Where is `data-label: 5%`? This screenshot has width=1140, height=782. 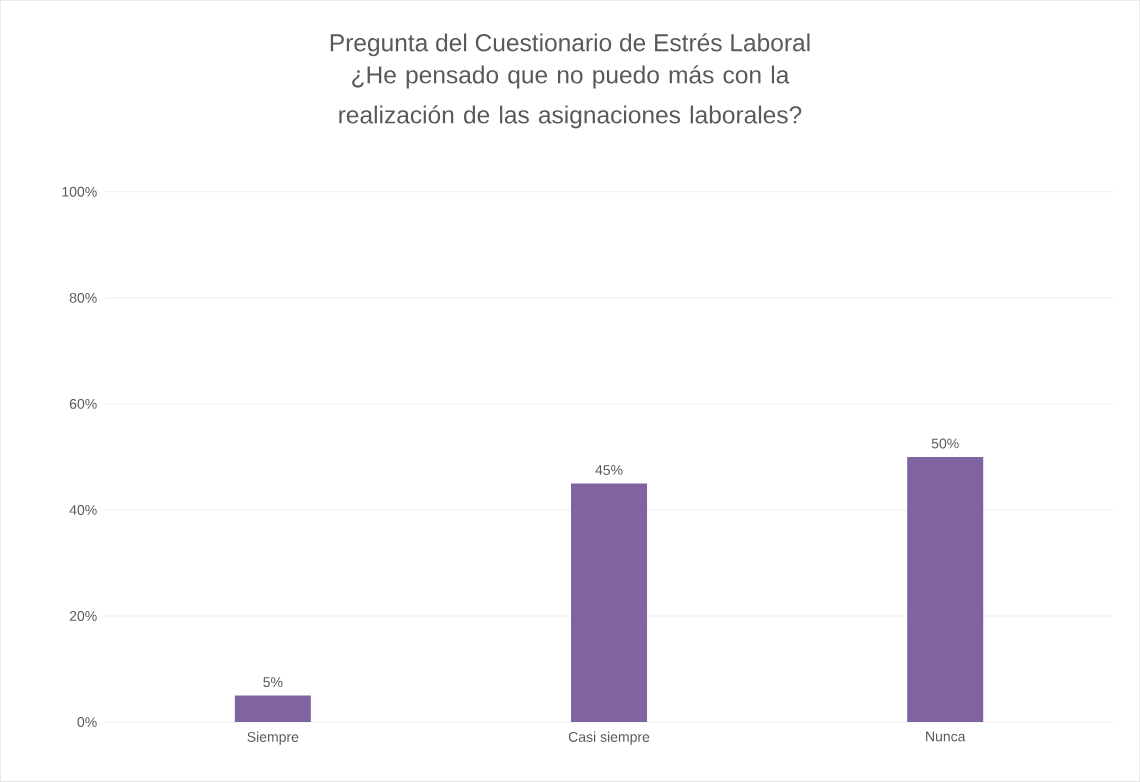 data-label: 5% is located at coordinates (273, 682).